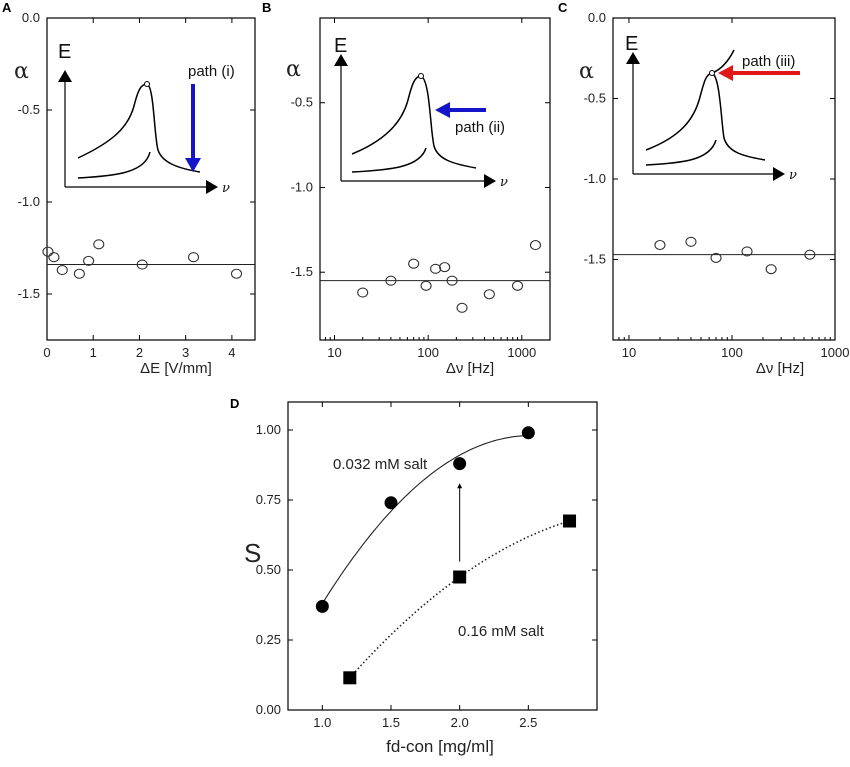 The width and height of the screenshot is (850, 767). I want to click on panel-label-a: A, so click(7, 7).